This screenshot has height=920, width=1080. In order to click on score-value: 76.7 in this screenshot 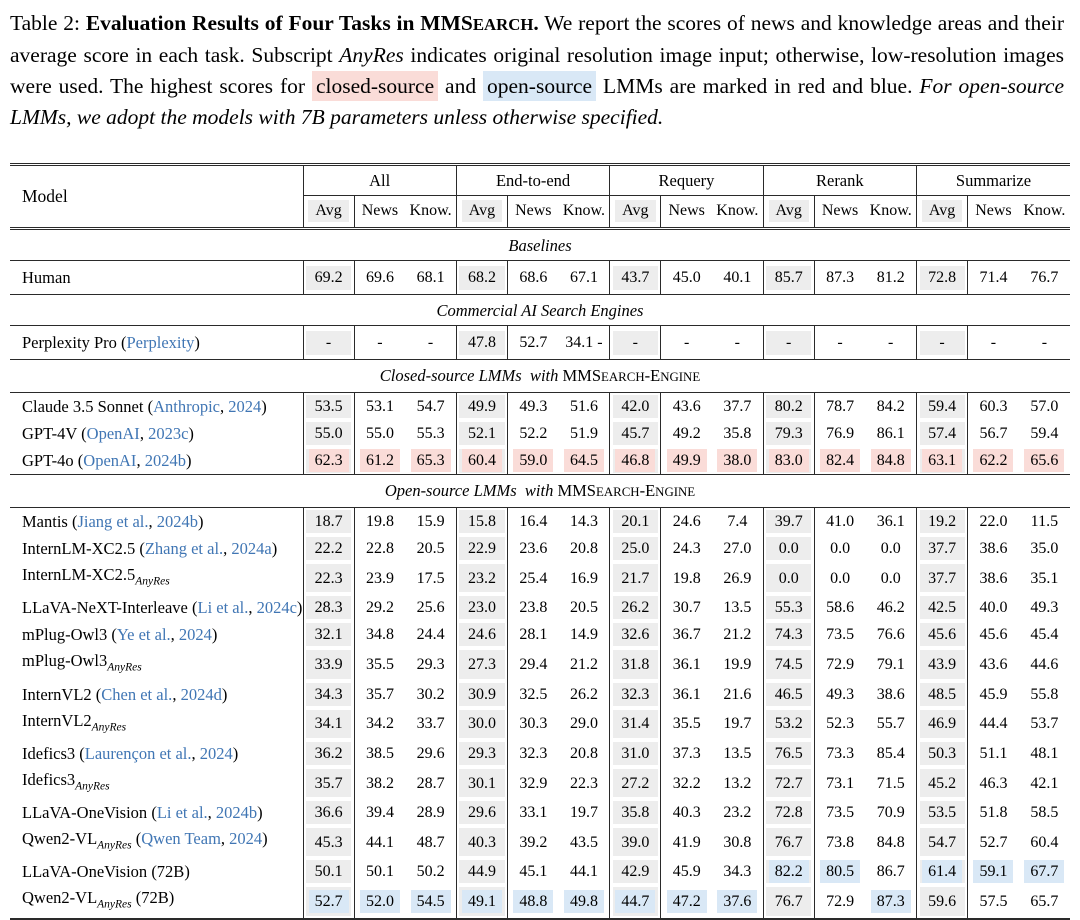, I will do `click(788, 902)`.